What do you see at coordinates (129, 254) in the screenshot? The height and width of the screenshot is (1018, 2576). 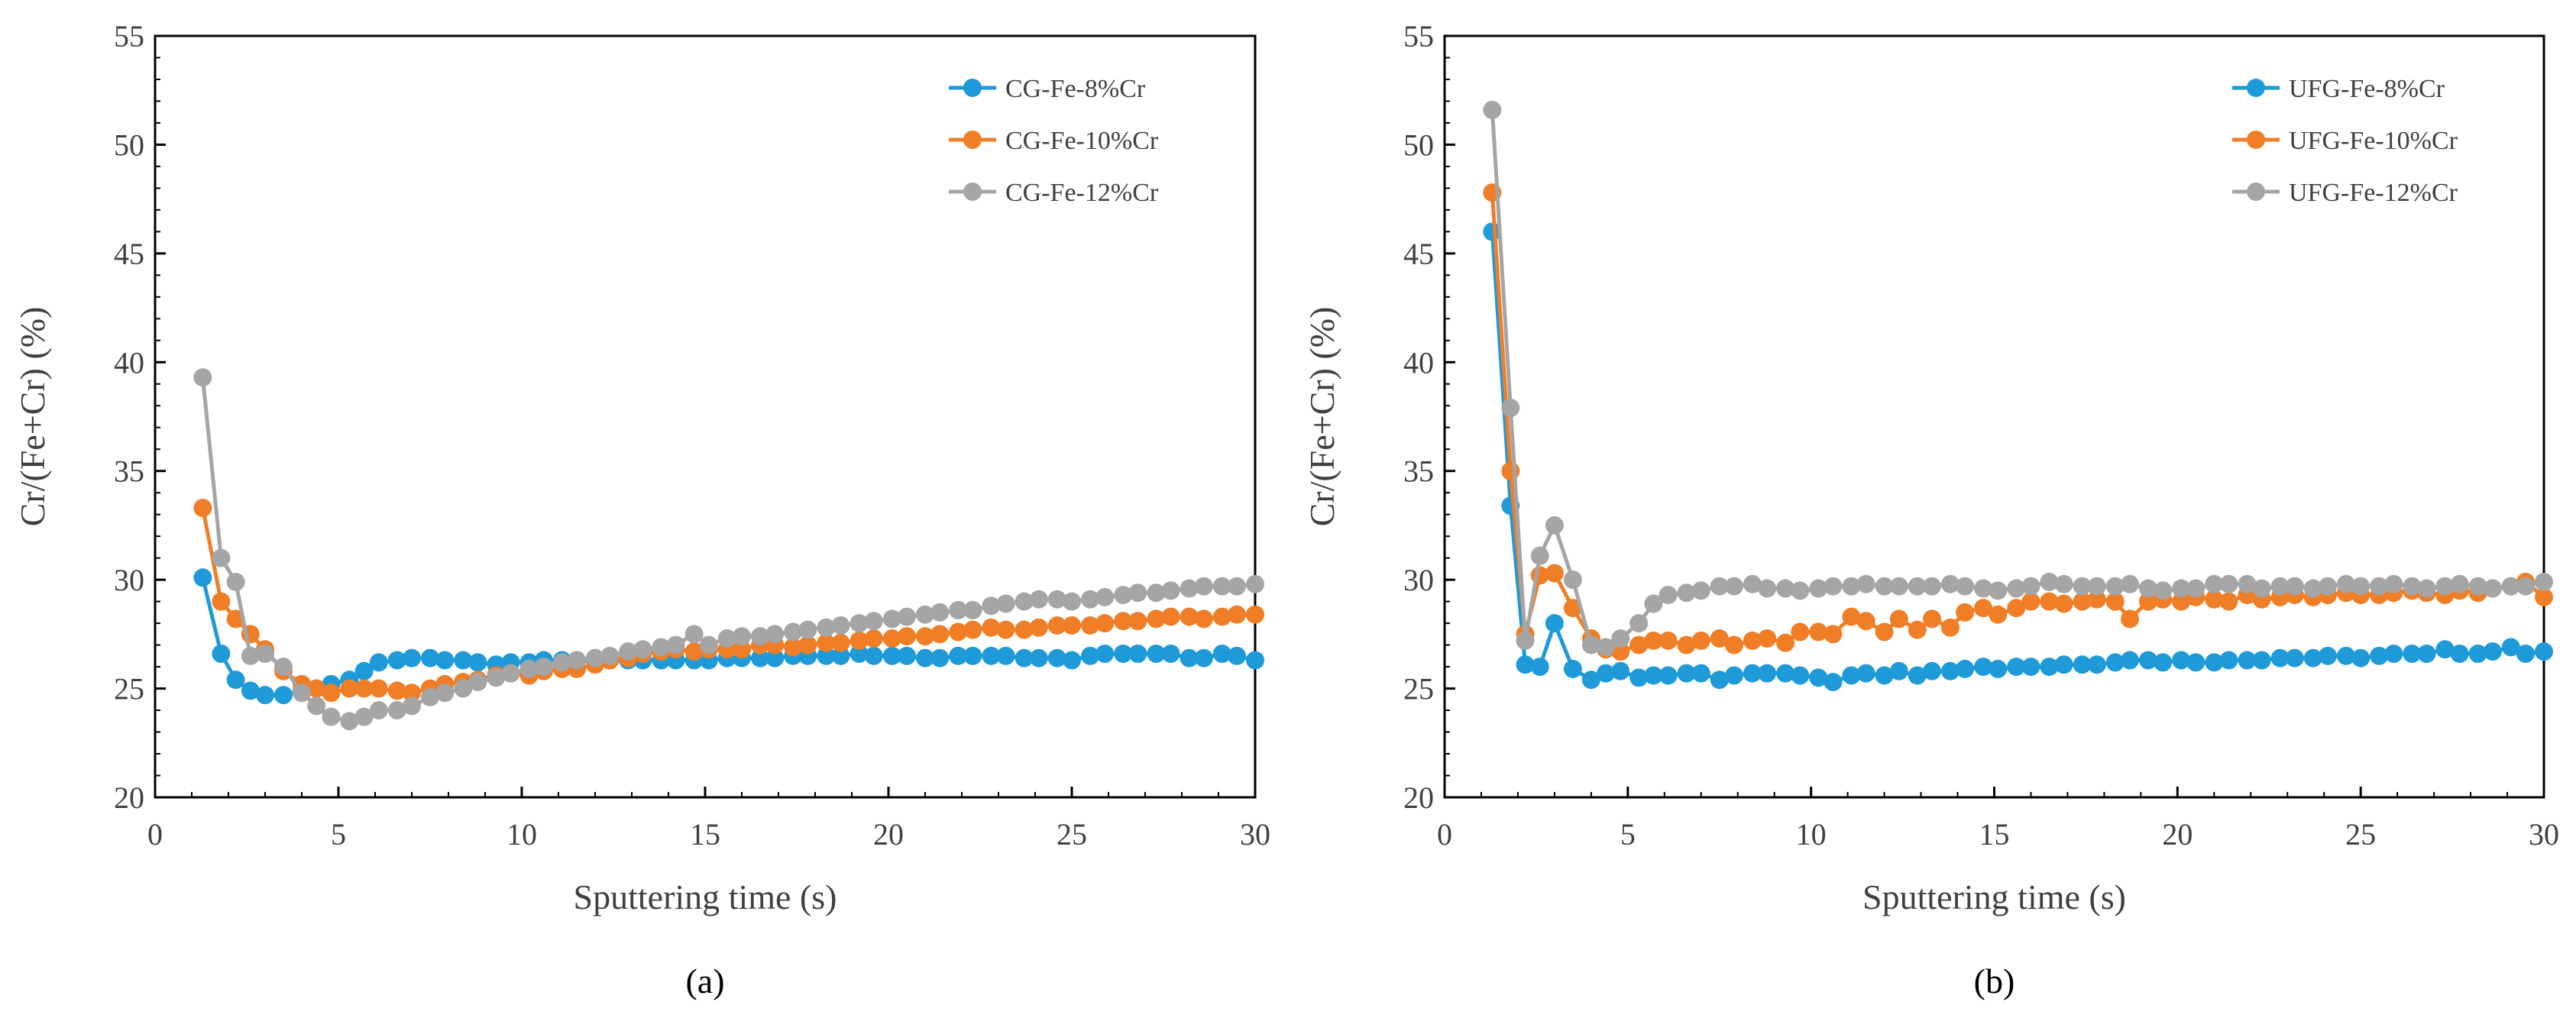 I see `y-tick-label: 45` at bounding box center [129, 254].